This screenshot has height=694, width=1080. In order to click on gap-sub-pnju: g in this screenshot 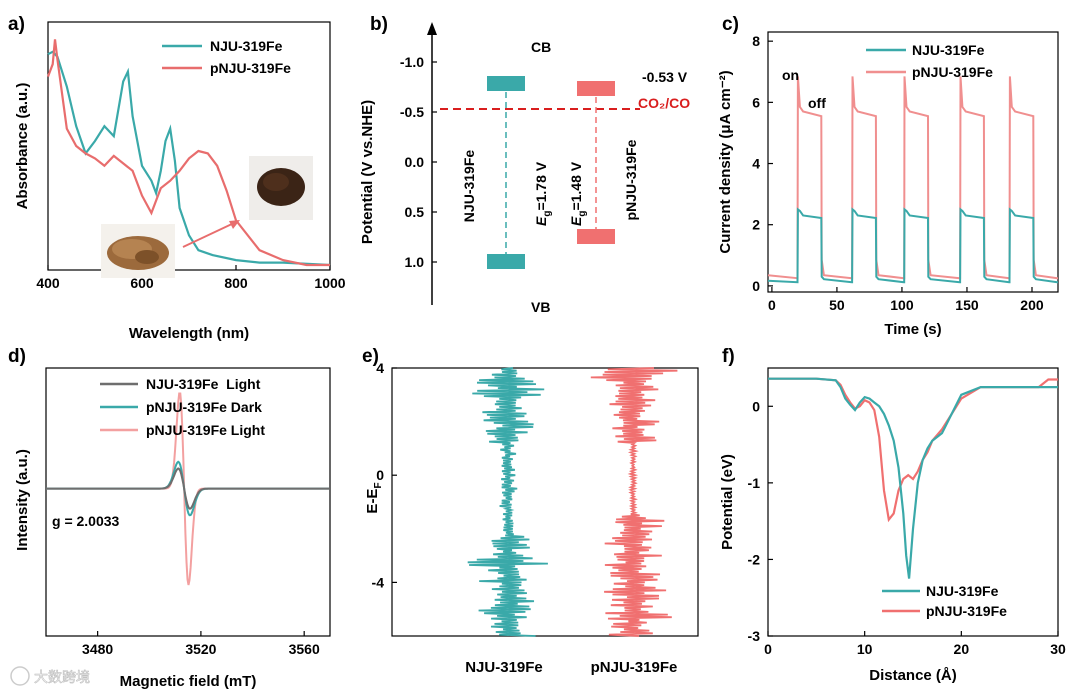, I will do `click(582, 214)`.